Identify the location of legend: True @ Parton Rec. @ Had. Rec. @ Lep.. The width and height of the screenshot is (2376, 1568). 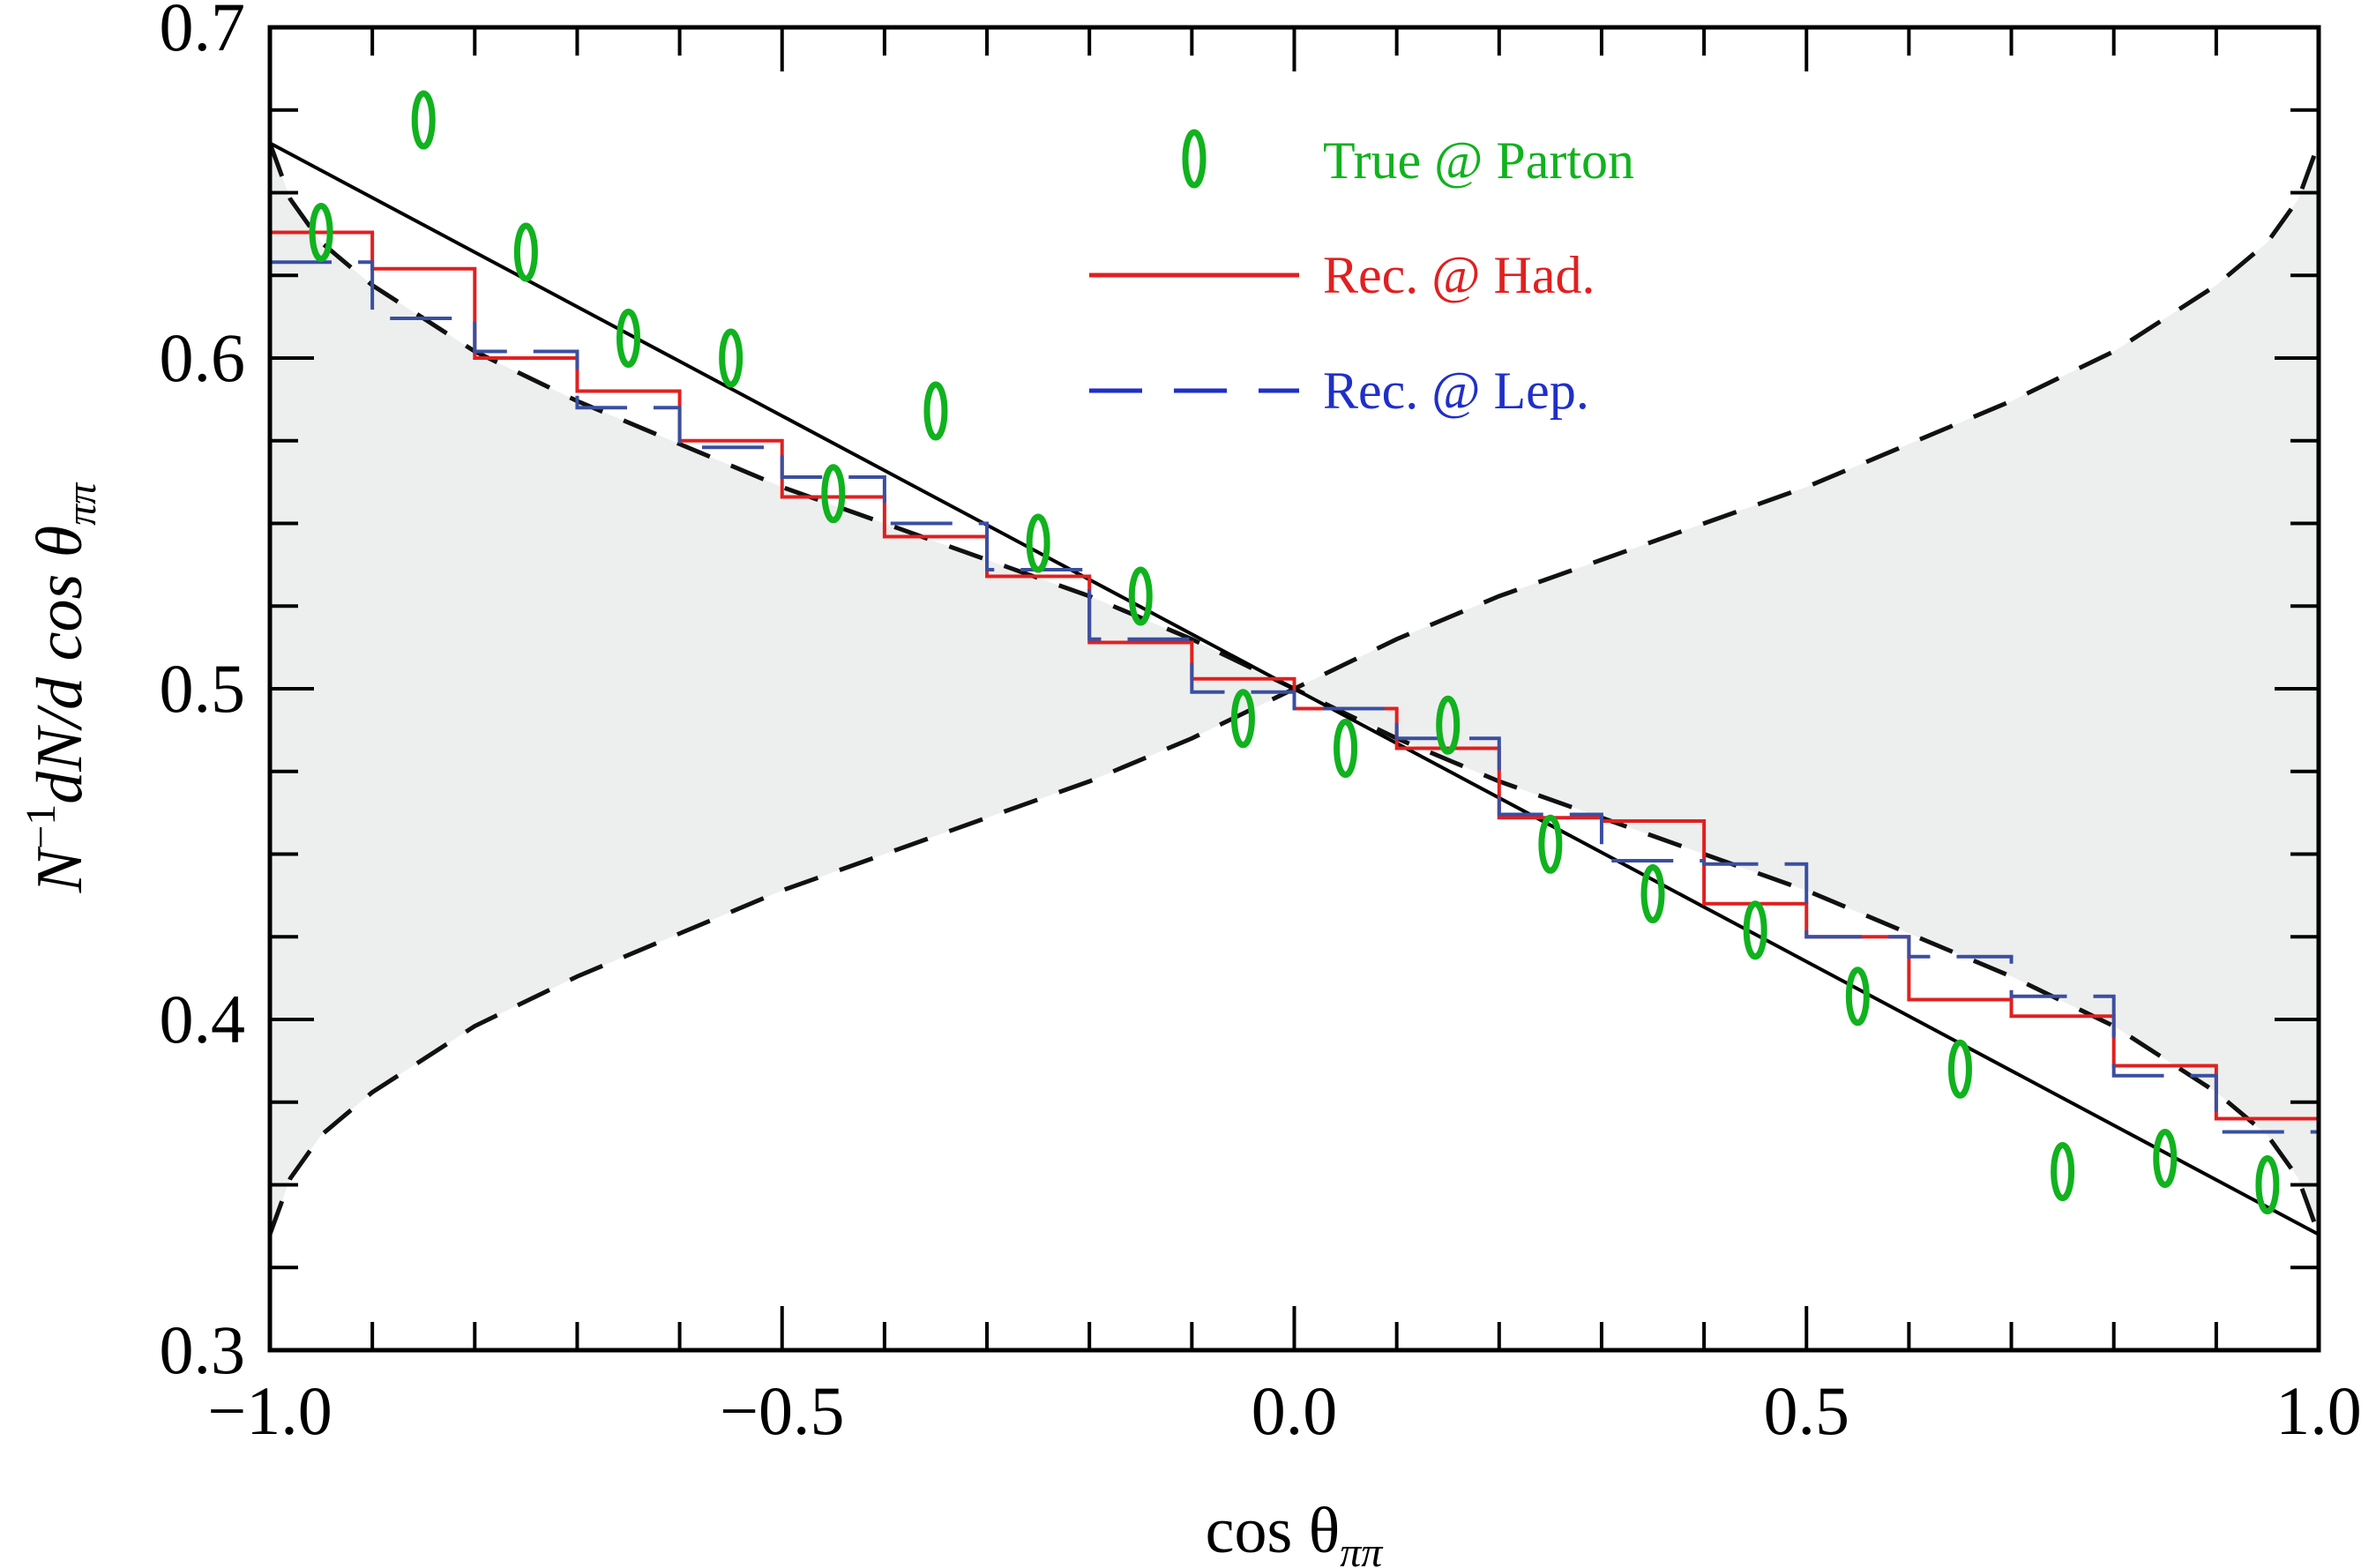
(1361, 274).